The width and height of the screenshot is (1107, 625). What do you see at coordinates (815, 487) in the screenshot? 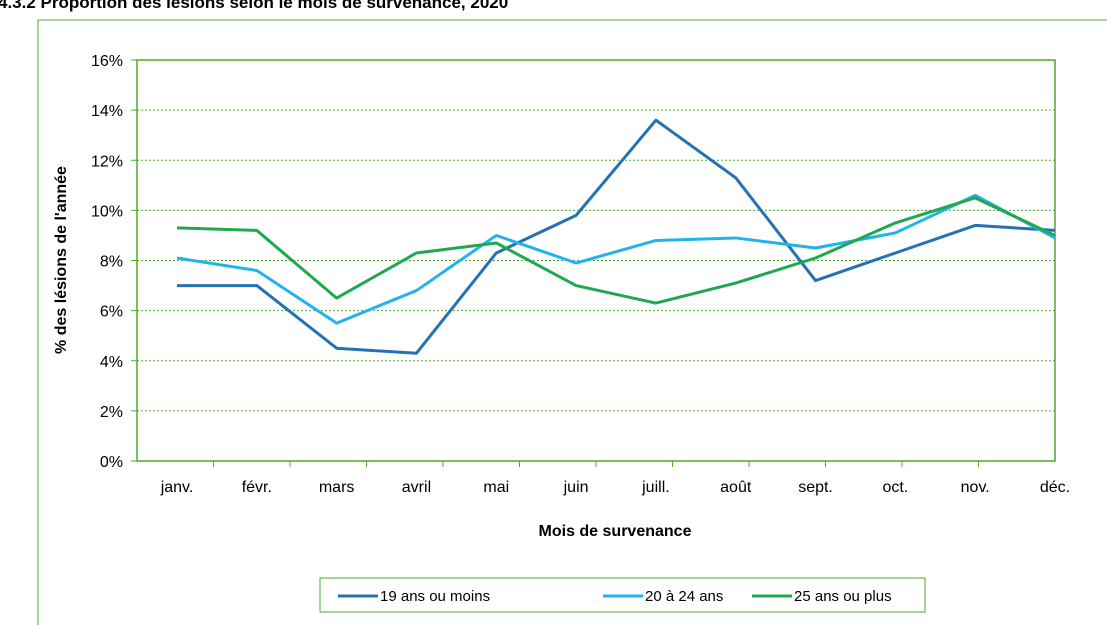
I see `x-tick-label: sept.` at bounding box center [815, 487].